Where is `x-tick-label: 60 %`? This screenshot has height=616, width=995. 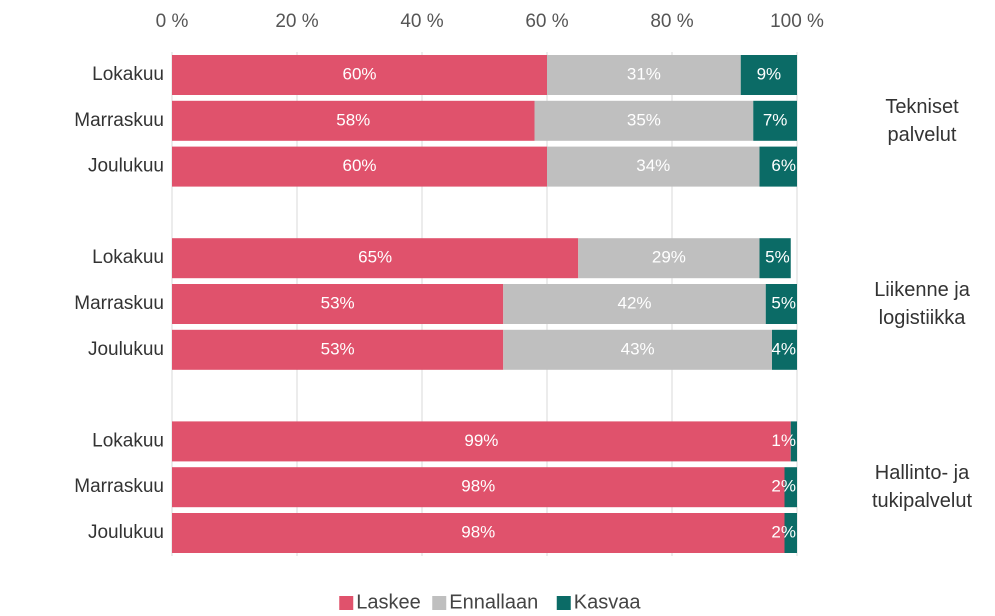 x-tick-label: 60 % is located at coordinates (546, 21).